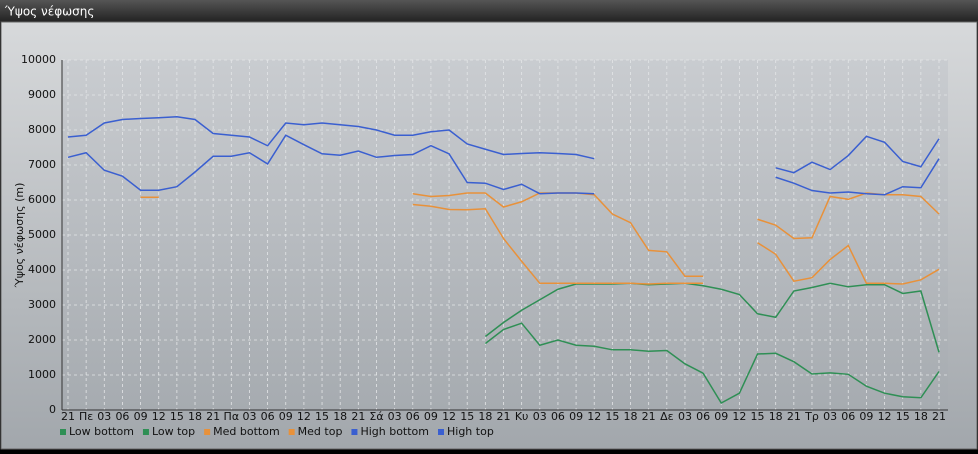 This screenshot has height=454, width=978. Describe the element at coordinates (42, 269) in the screenshot. I see `y-tick-label: 4000` at that location.